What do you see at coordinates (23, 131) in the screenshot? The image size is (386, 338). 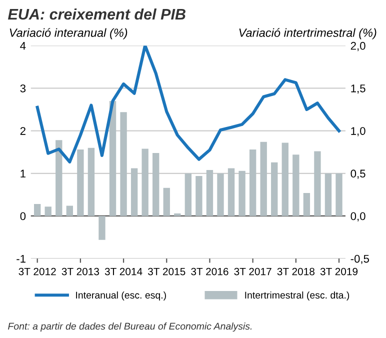 I see `y-tick-label: 2` at bounding box center [23, 131].